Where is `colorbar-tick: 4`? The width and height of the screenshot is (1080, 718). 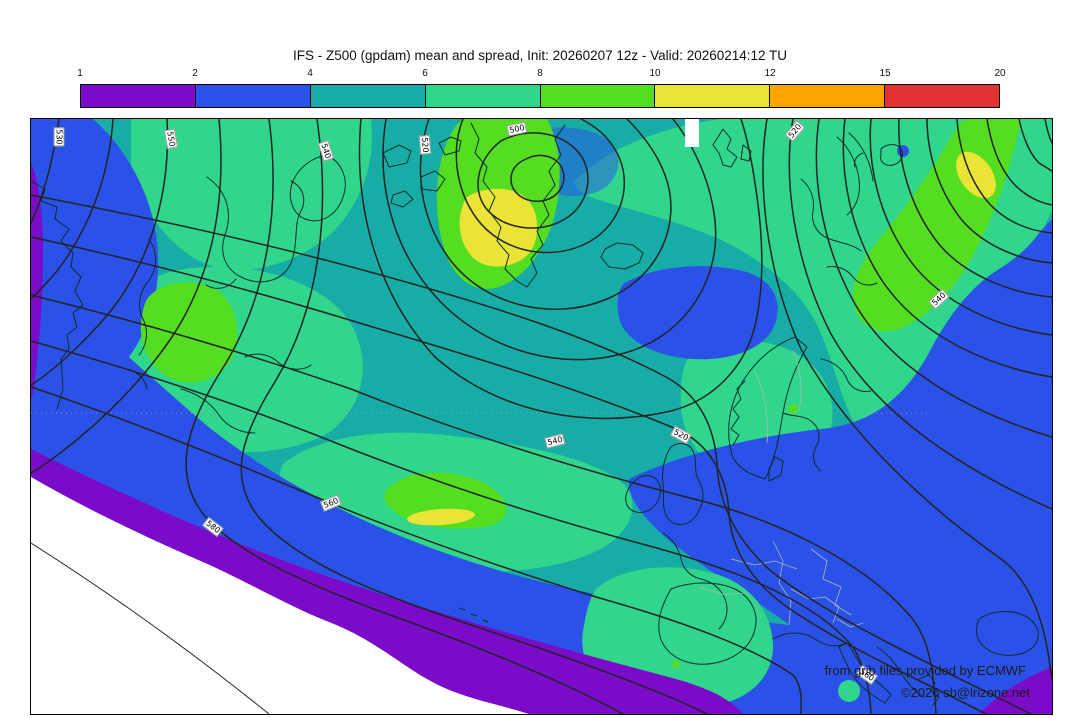 colorbar-tick: 4 is located at coordinates (310, 73).